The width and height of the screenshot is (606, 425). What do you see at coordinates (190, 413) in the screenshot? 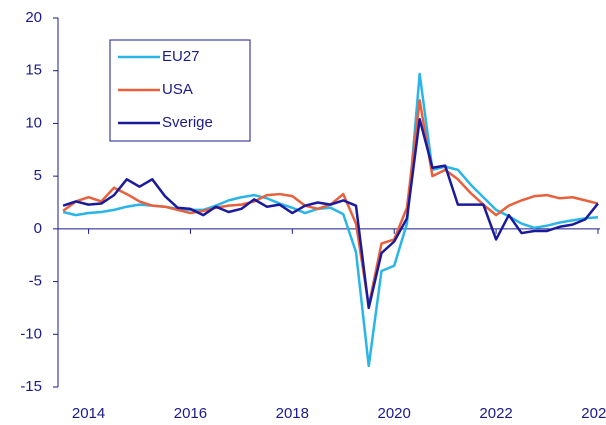
I see `x-tick-label: 2016` at bounding box center [190, 413].